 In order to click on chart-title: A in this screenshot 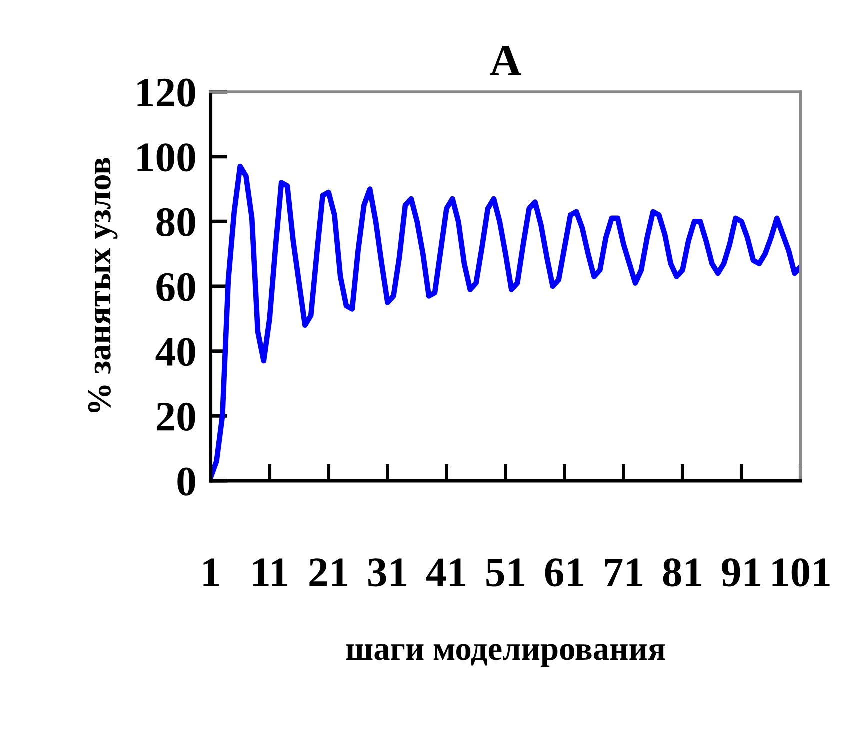, I will do `click(506, 61)`.